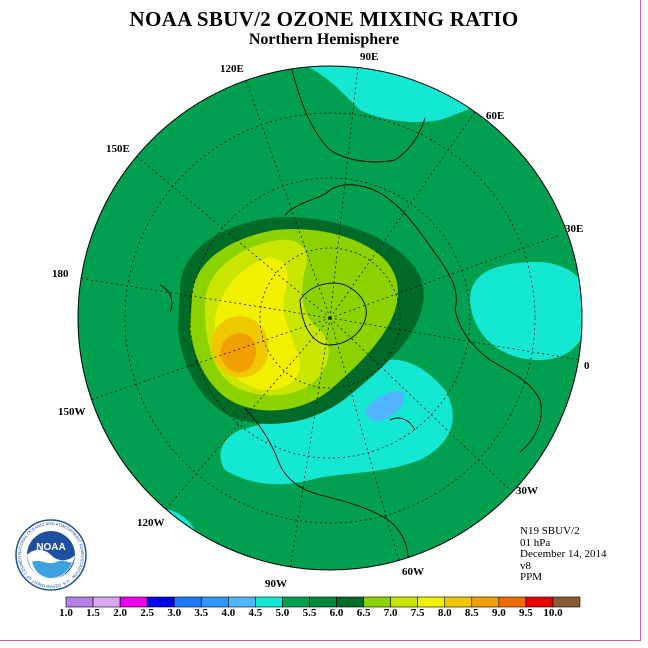 This screenshot has height=648, width=648. What do you see at coordinates (201, 613) in the screenshot?
I see `colorbar-tick-label: 3.5` at bounding box center [201, 613].